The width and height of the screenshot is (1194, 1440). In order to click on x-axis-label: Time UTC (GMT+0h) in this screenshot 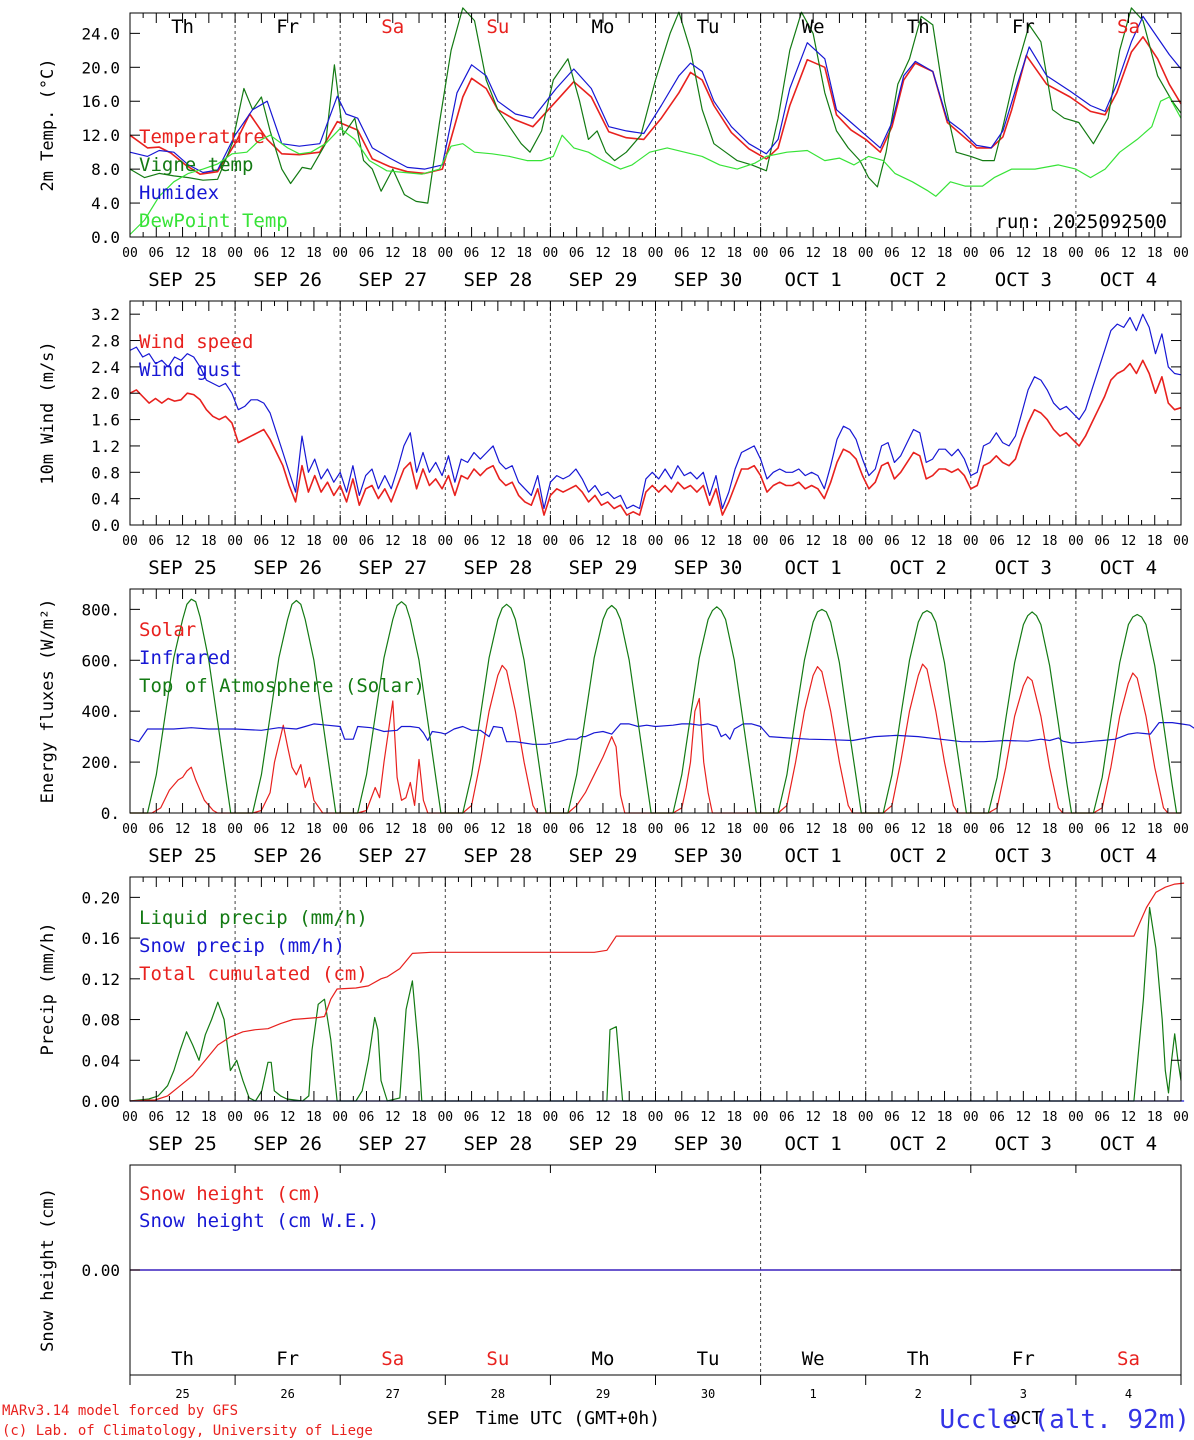, I will do `click(568, 1418)`.